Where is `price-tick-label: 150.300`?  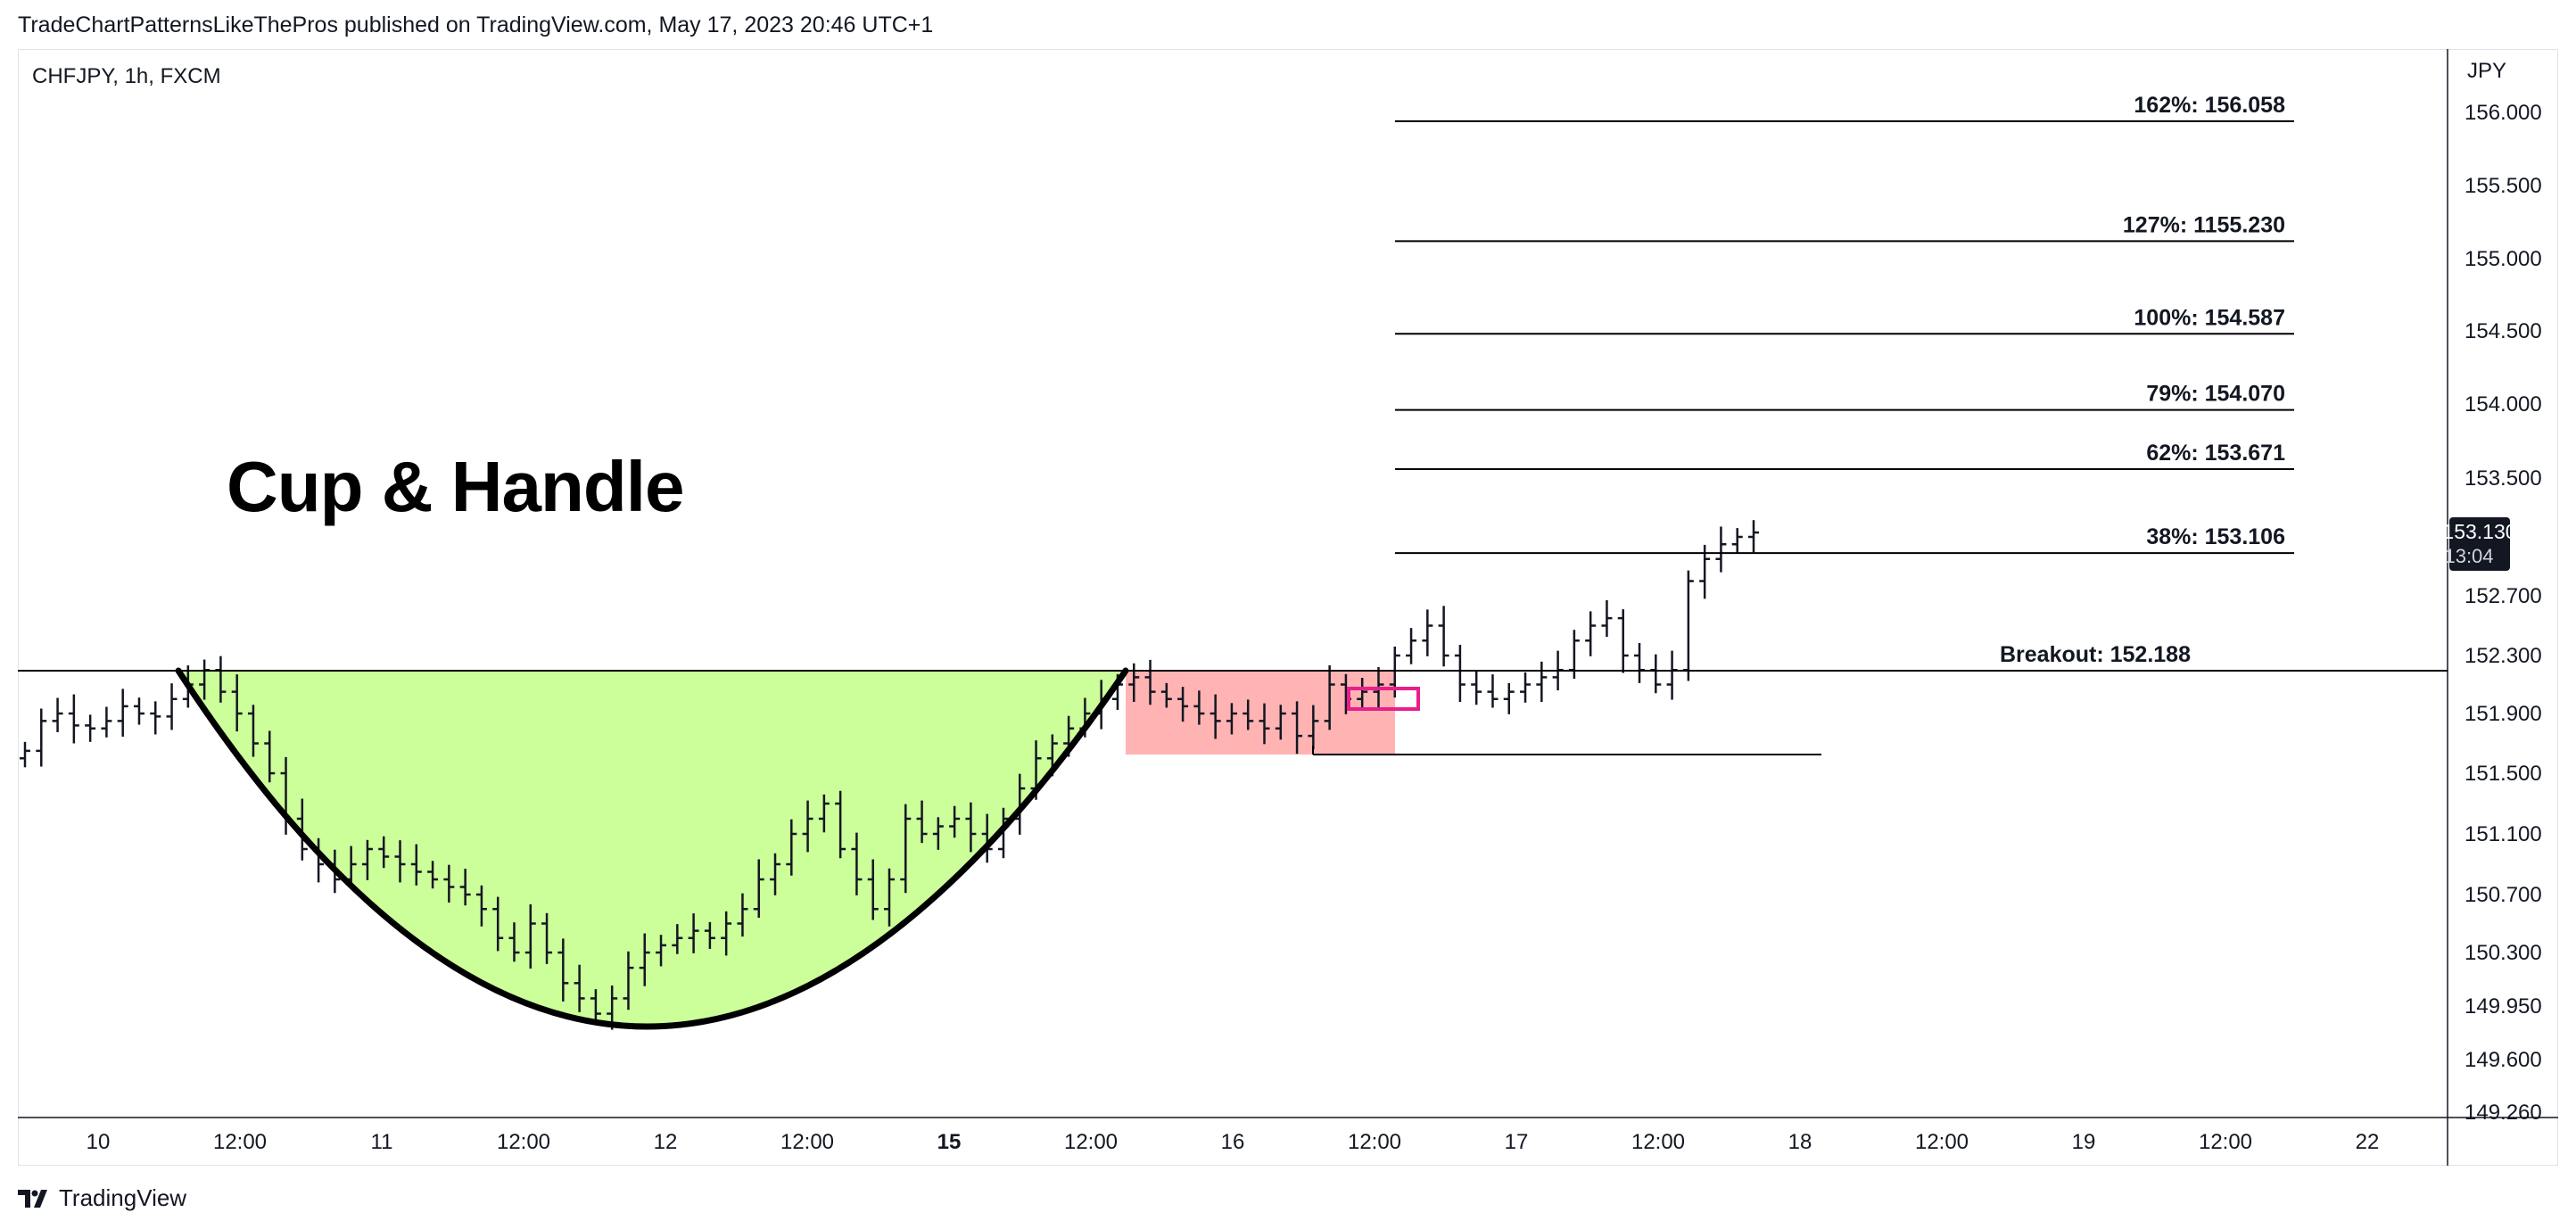
price-tick-label: 150.300 is located at coordinates (2503, 953).